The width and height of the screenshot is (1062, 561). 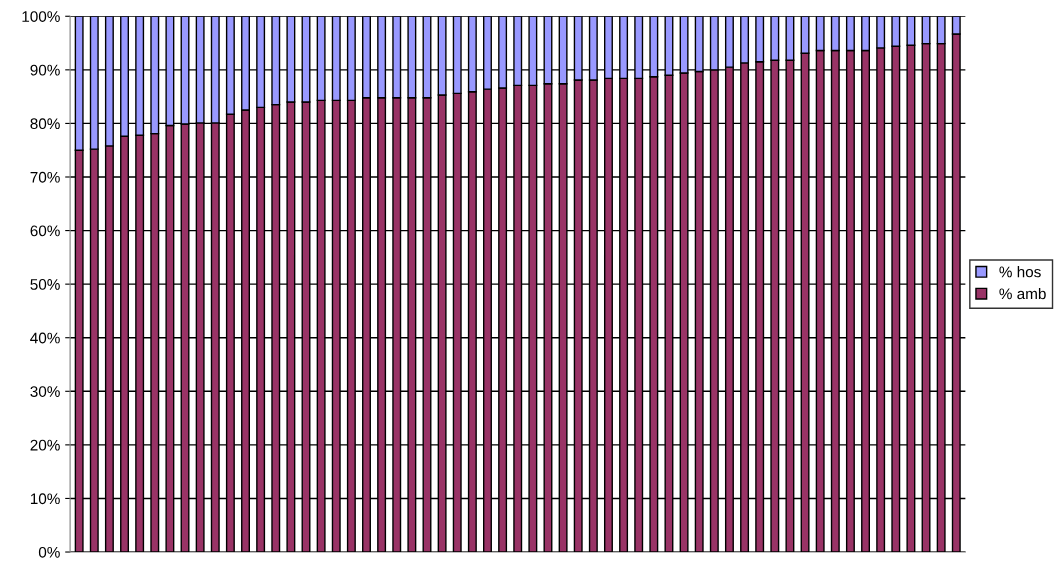 What do you see at coordinates (45, 338) in the screenshot?
I see `y-tick-label: 40%` at bounding box center [45, 338].